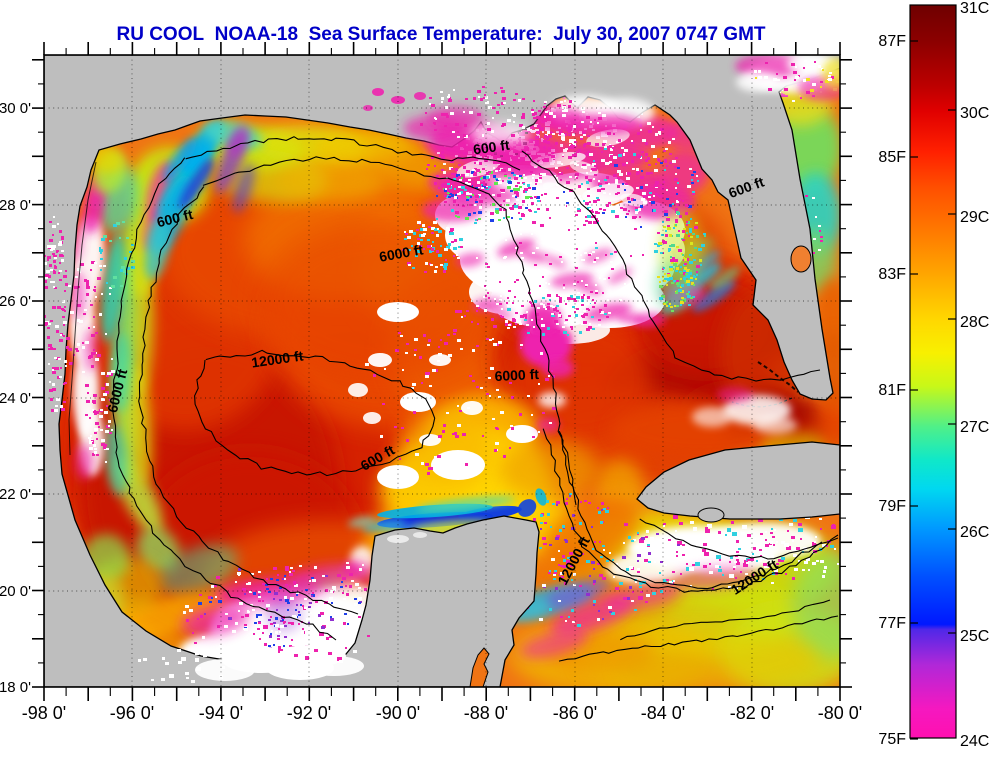  What do you see at coordinates (892, 506) in the screenshot?
I see `svg-text: 79F` at bounding box center [892, 506].